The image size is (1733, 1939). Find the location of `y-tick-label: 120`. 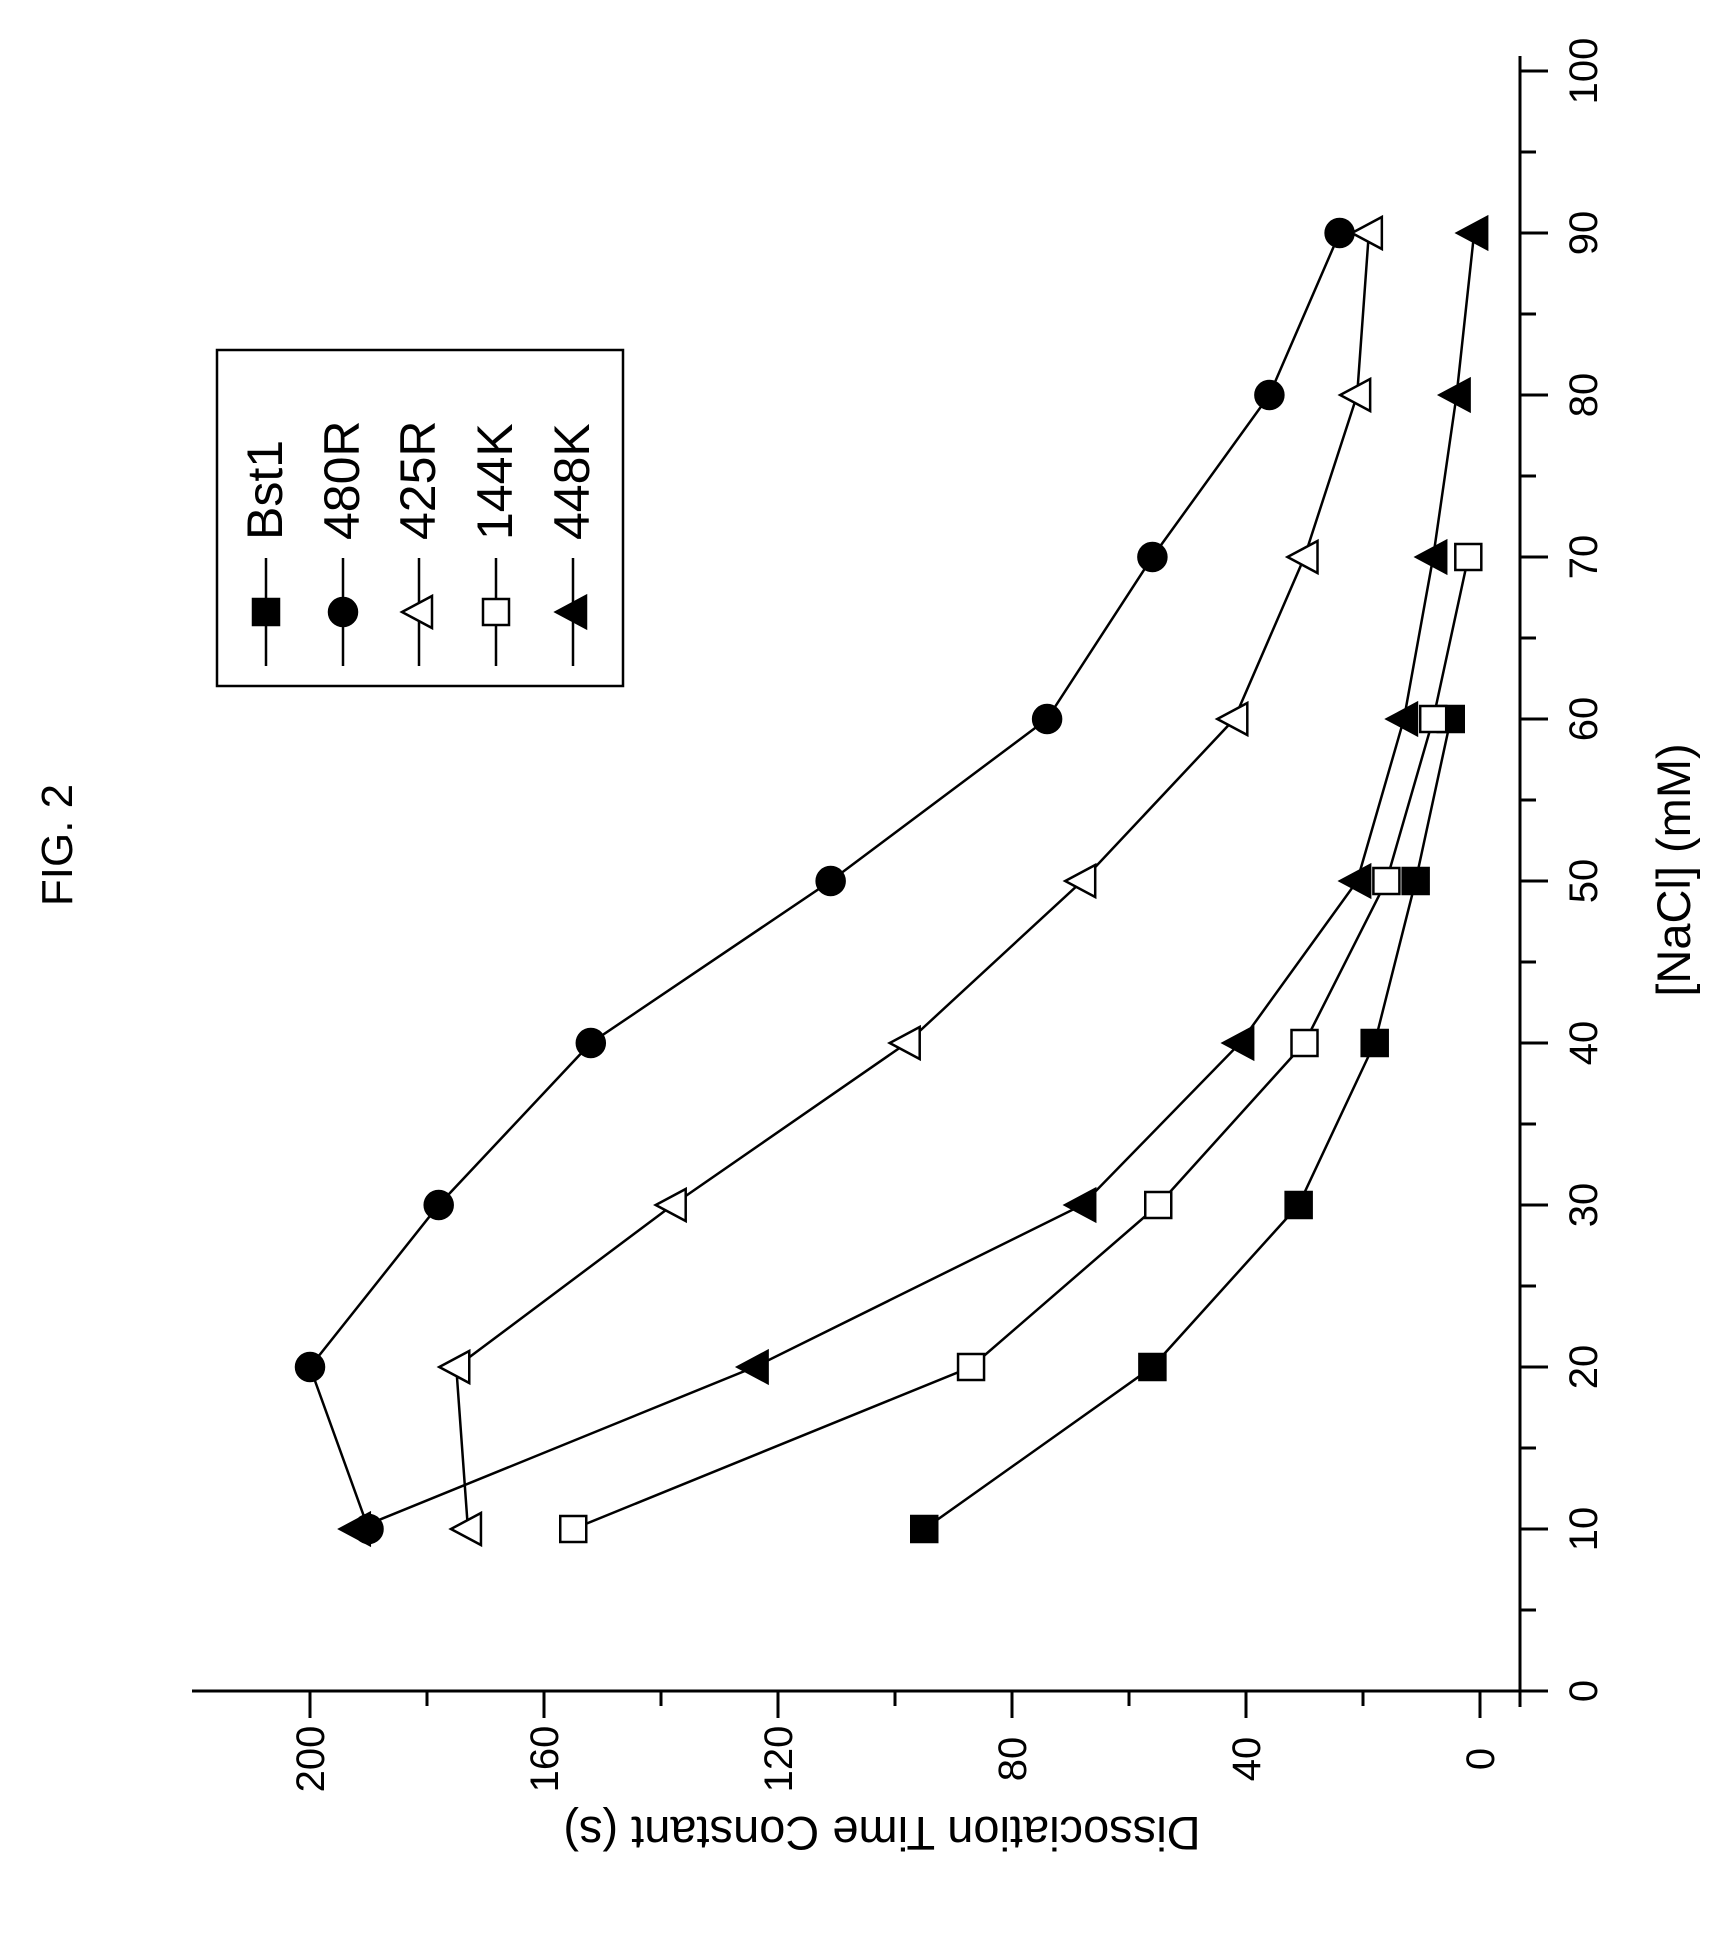

y-tick-label: 120 is located at coordinates (779, 1759).